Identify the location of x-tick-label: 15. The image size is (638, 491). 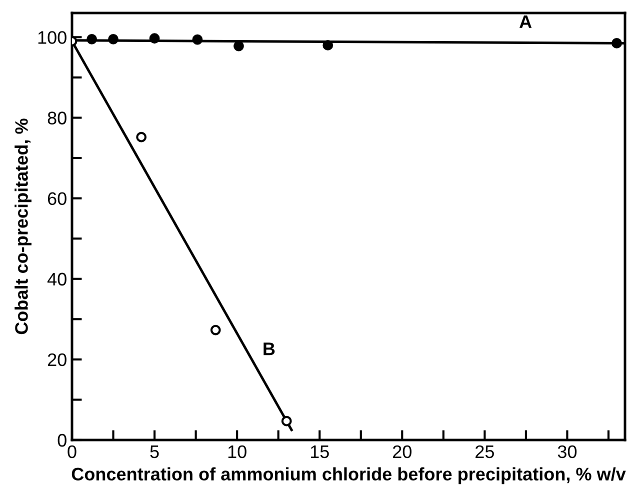
(319, 452).